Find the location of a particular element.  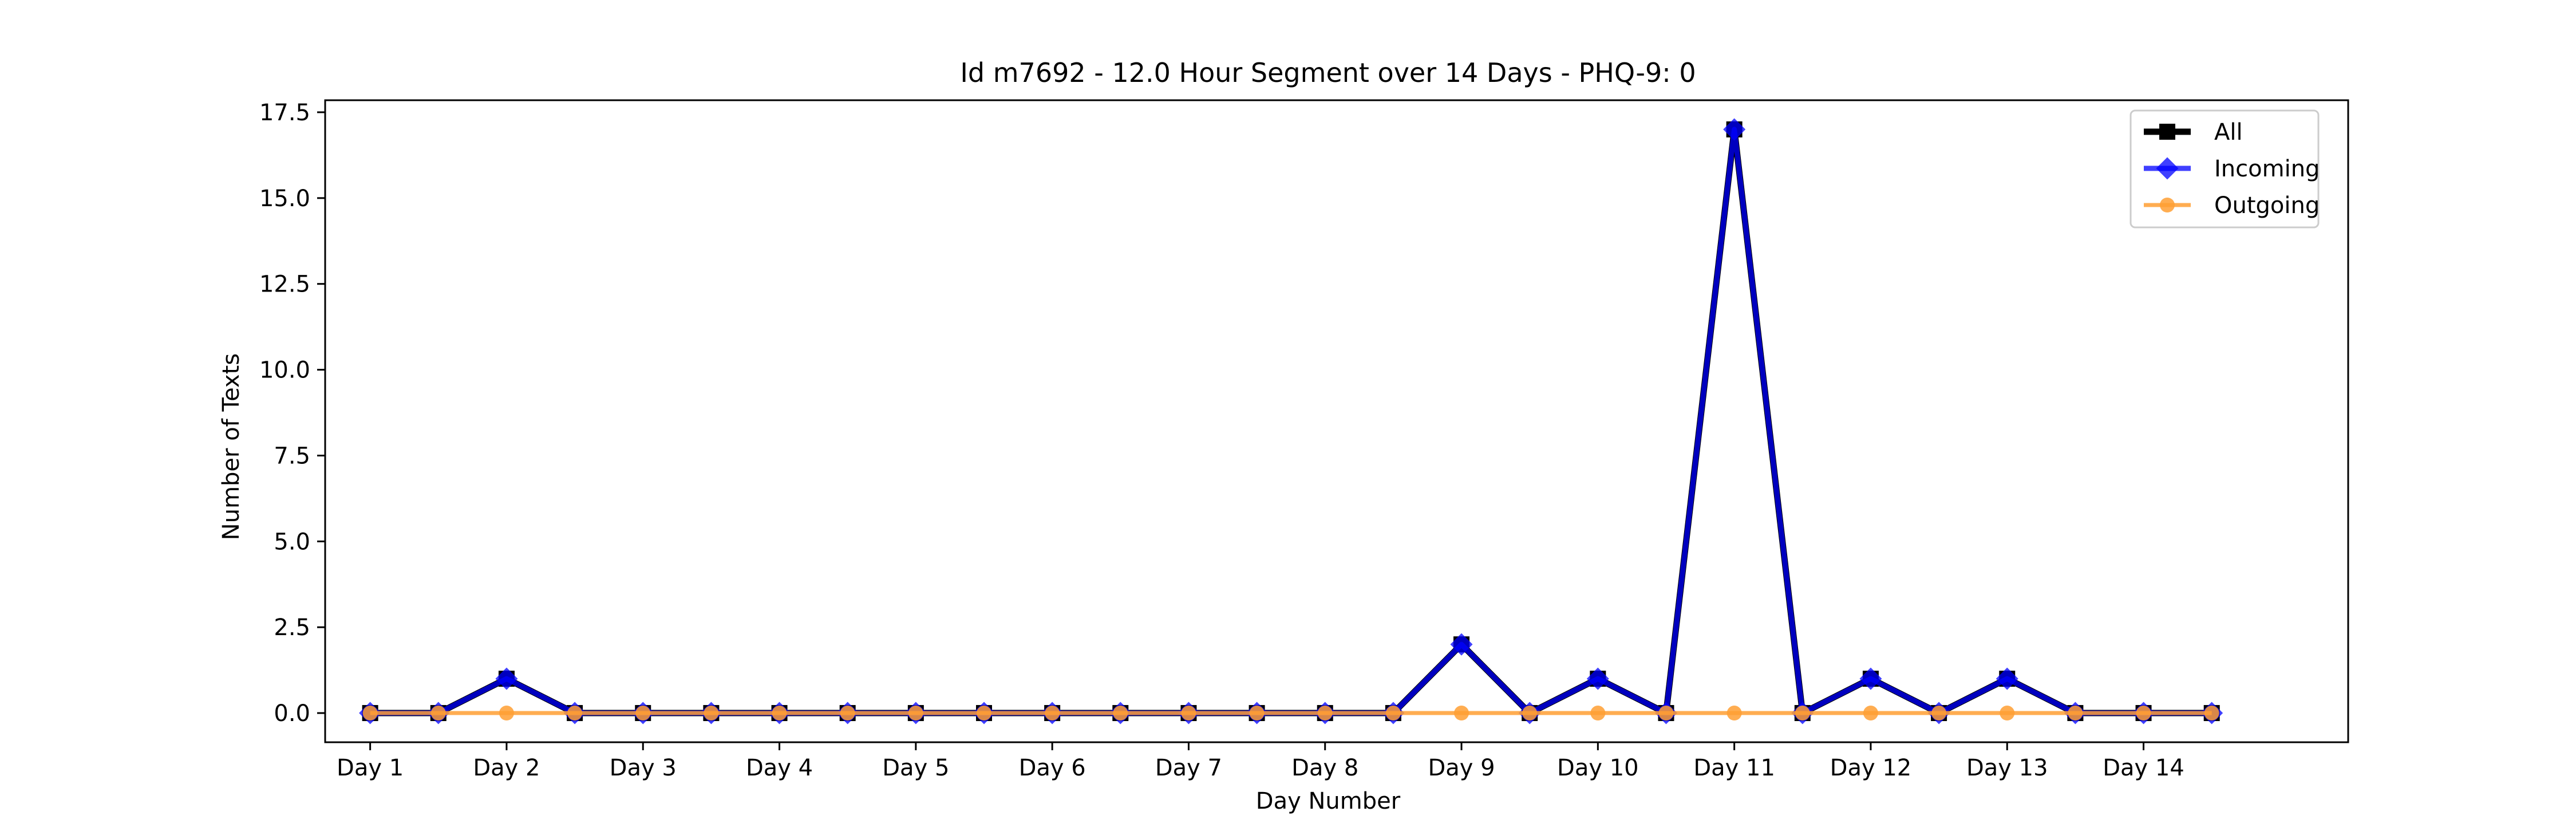

x-tick-label: Day 11 is located at coordinates (1734, 768).